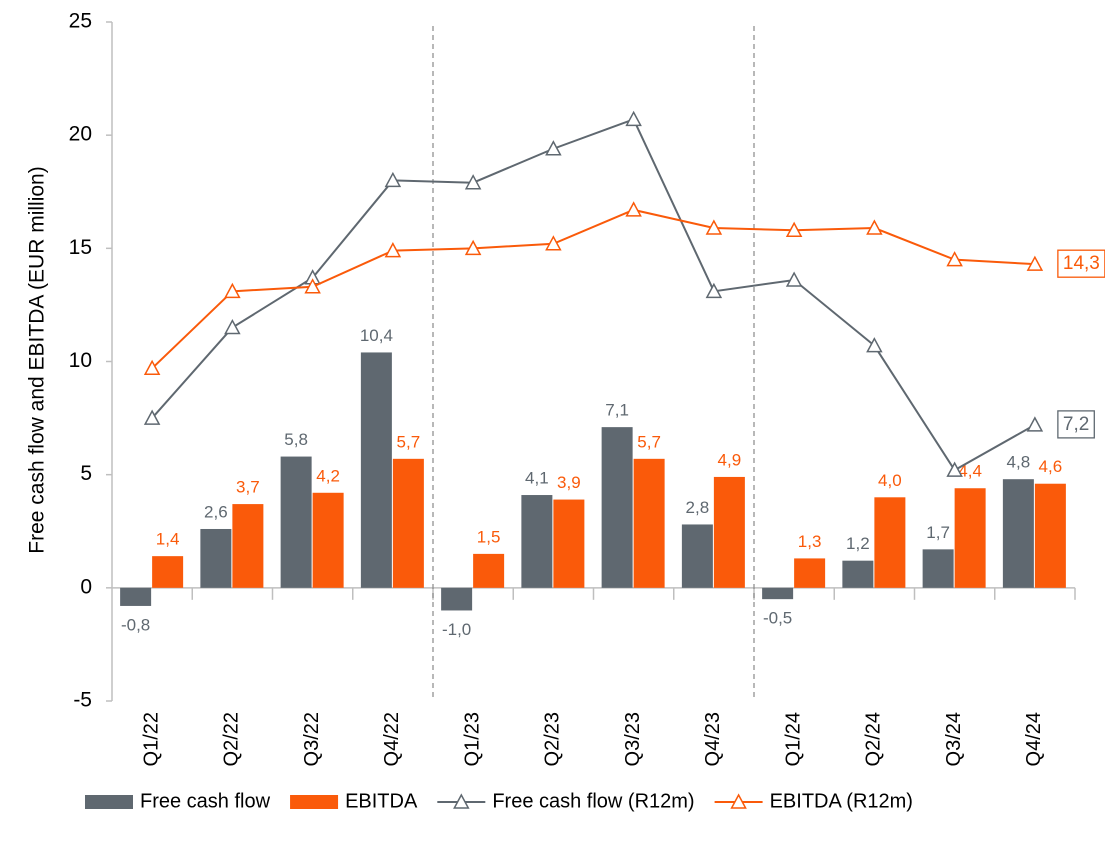 The image size is (1105, 842). What do you see at coordinates (890, 480) in the screenshot?
I see `data-label: 4,0` at bounding box center [890, 480].